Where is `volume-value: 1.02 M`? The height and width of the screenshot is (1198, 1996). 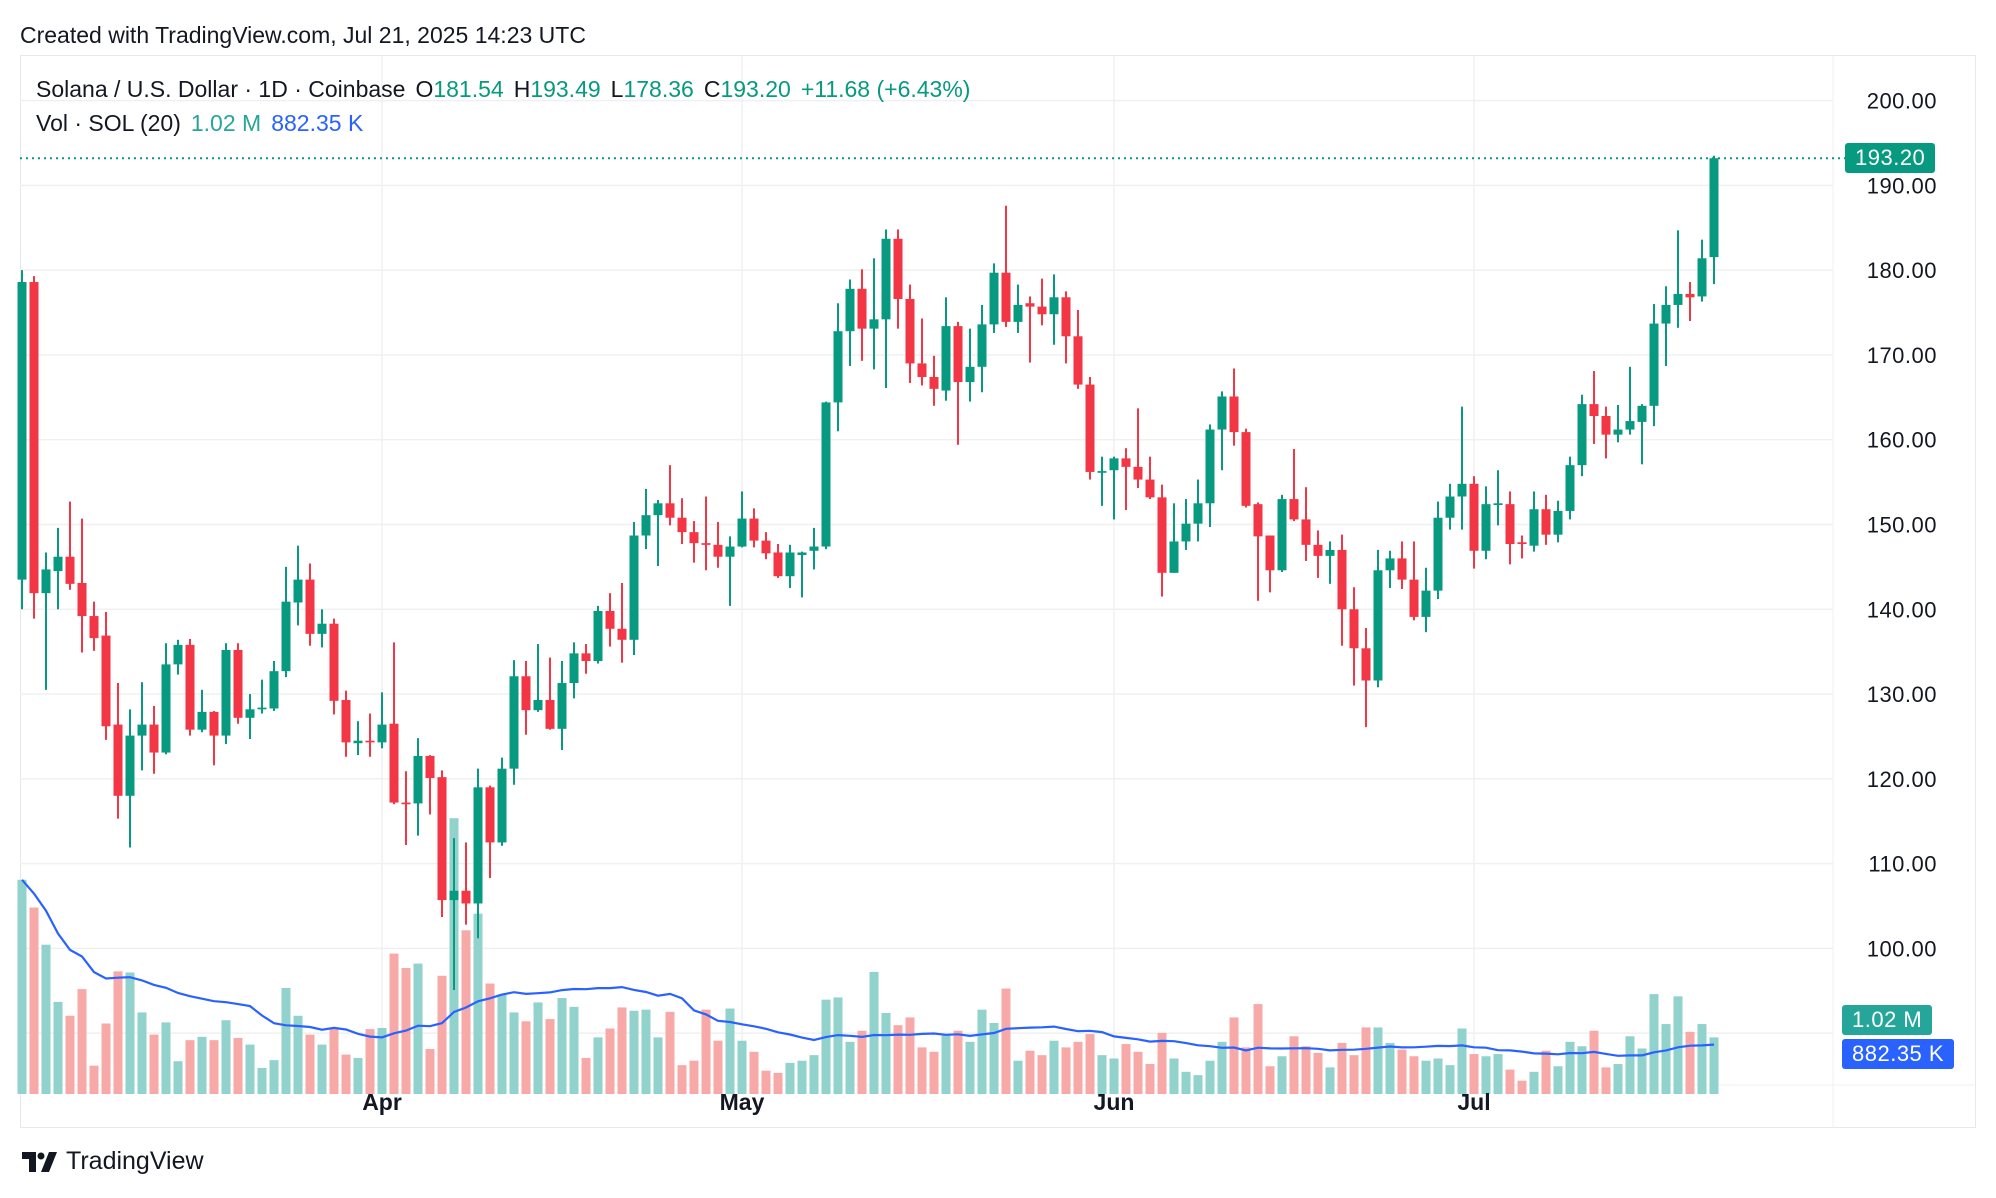 volume-value: 1.02 M is located at coordinates (226, 123).